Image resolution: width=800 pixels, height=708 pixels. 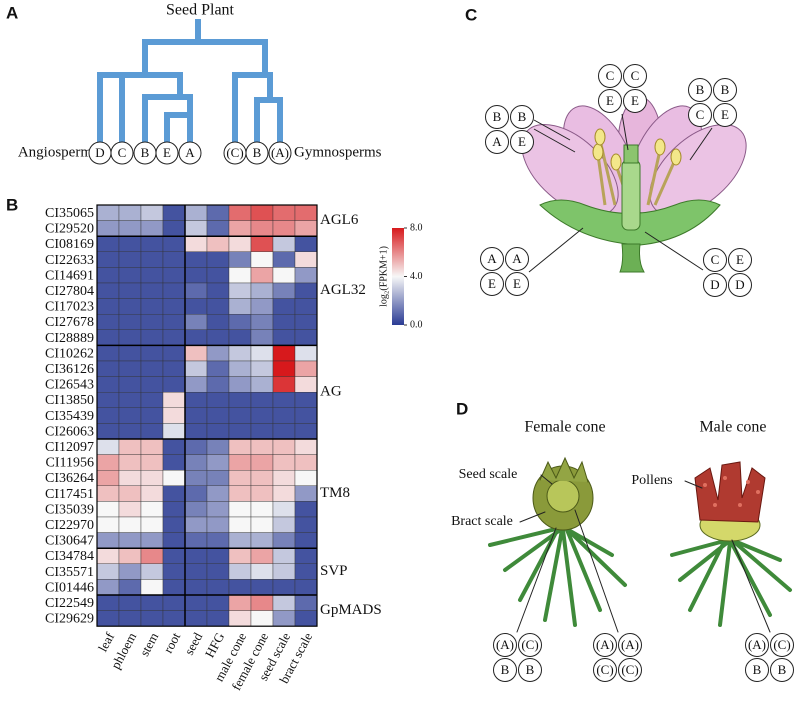 What do you see at coordinates (564, 427) in the screenshot?
I see `female-cone-title: Female cone` at bounding box center [564, 427].